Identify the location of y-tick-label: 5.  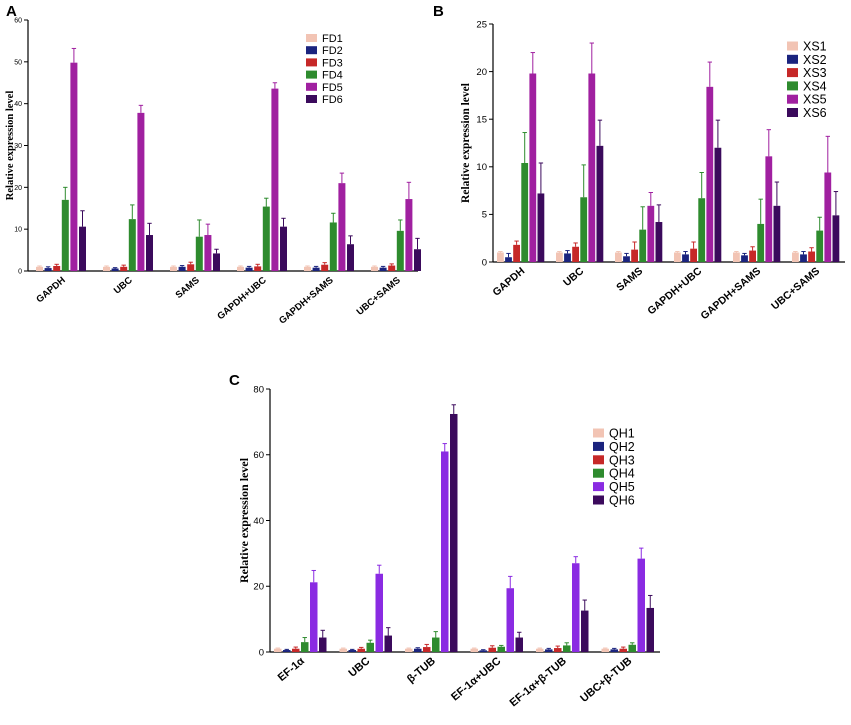
(484, 215).